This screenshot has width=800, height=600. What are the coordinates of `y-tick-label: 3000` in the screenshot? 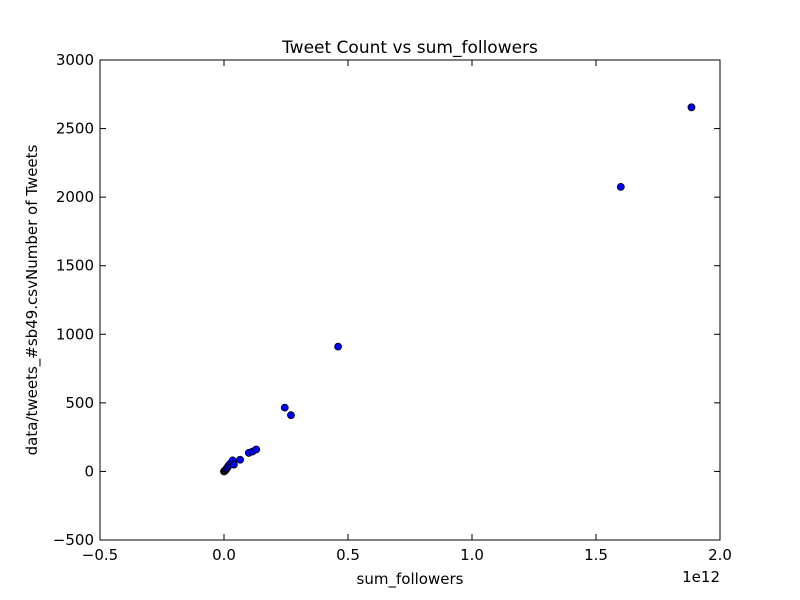 It's located at (75, 60).